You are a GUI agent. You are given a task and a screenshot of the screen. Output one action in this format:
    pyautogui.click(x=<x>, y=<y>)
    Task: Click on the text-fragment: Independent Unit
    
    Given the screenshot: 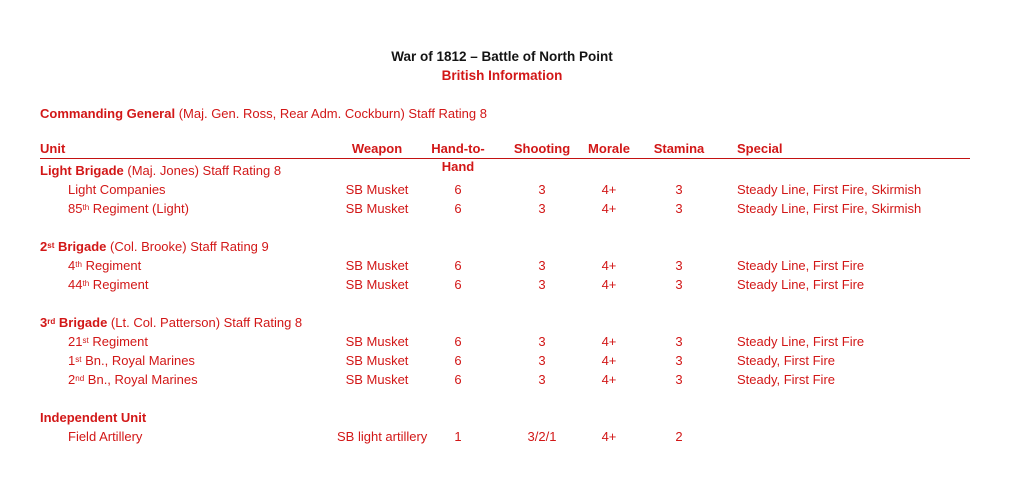 What is the action you would take?
    pyautogui.click(x=93, y=417)
    